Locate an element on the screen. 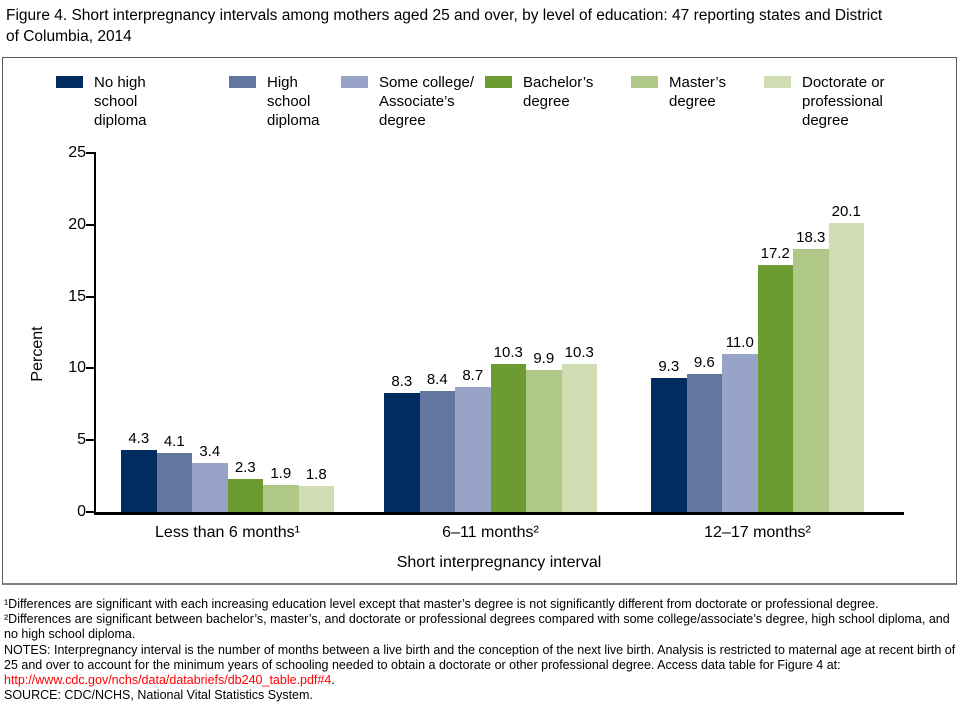 The height and width of the screenshot is (720, 960). bar-value-label: 2.3 is located at coordinates (245, 467).